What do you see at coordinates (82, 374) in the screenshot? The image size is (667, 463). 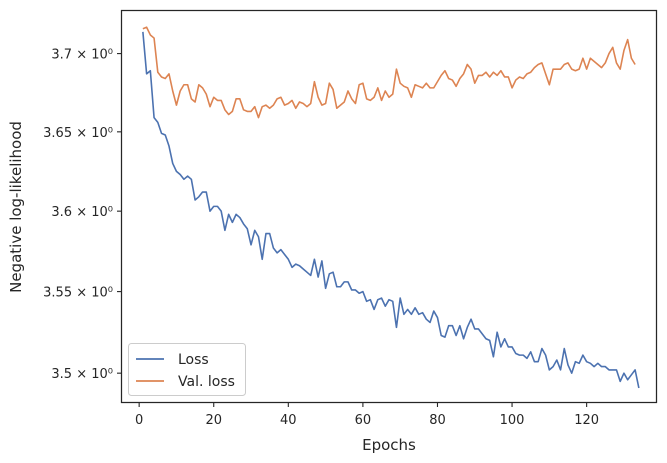 I see `y-tick-label: 3.5 × 10⁰` at bounding box center [82, 374].